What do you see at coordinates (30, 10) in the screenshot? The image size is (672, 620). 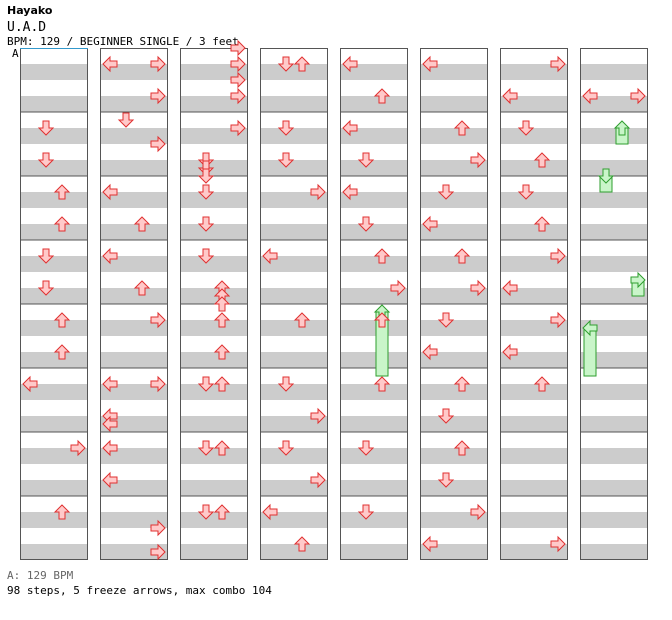 I see `artist-name: Hayako` at bounding box center [30, 10].